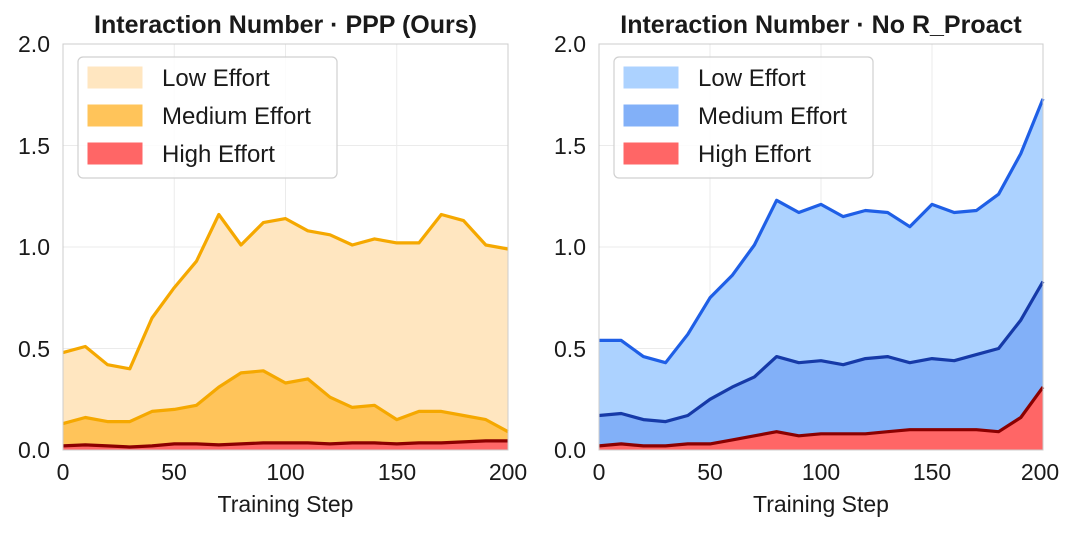  What do you see at coordinates (285, 25) in the screenshot?
I see `chart-title: Interaction Number · PPP (Ours)` at bounding box center [285, 25].